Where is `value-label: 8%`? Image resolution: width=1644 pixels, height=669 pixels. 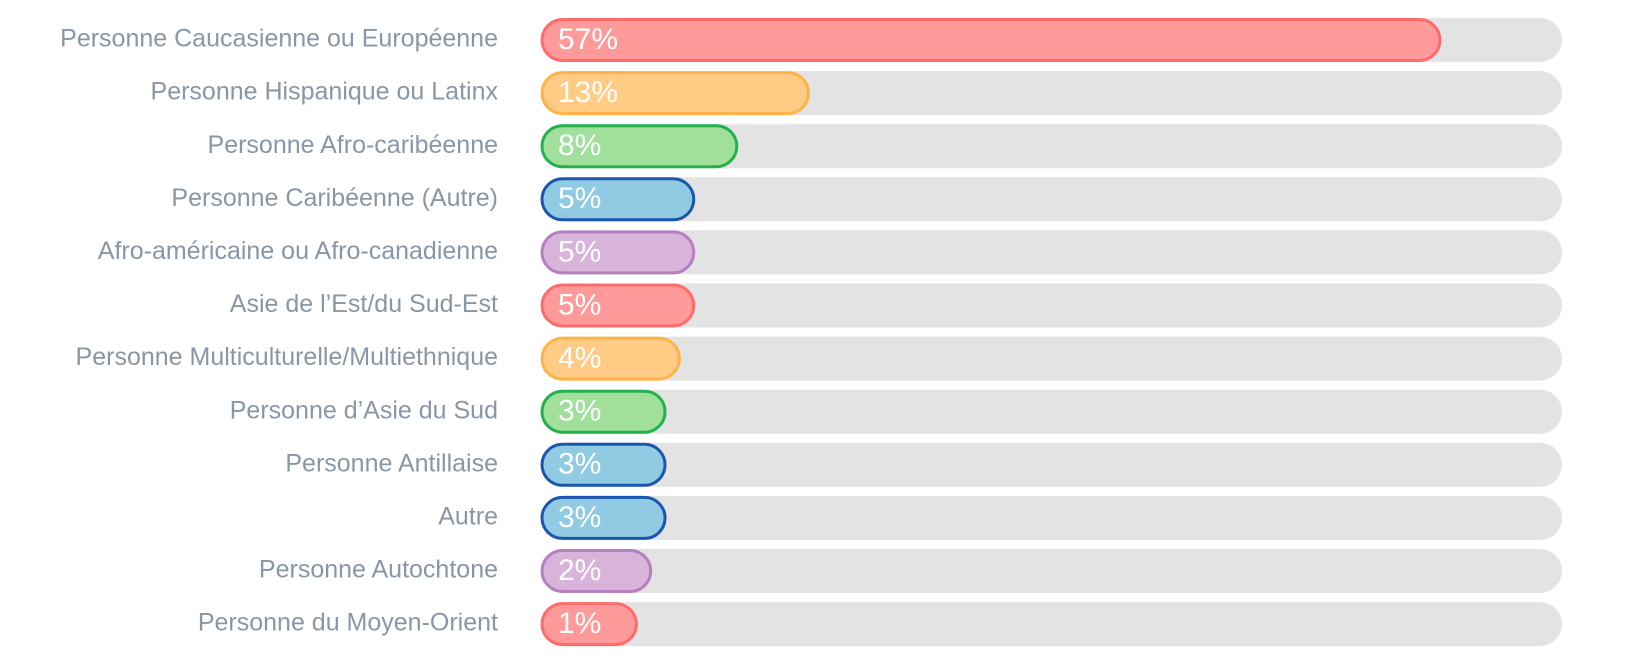
value-label: 8% is located at coordinates (579, 145).